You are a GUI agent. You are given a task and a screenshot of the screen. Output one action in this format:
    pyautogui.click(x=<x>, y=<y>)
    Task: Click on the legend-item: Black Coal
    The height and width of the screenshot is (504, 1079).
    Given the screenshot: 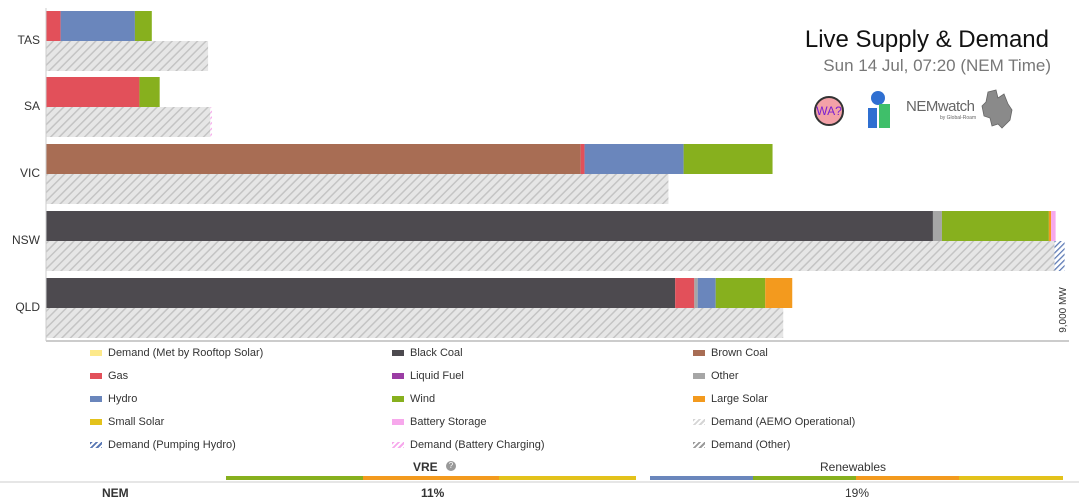 What is the action you would take?
    pyautogui.click(x=427, y=353)
    